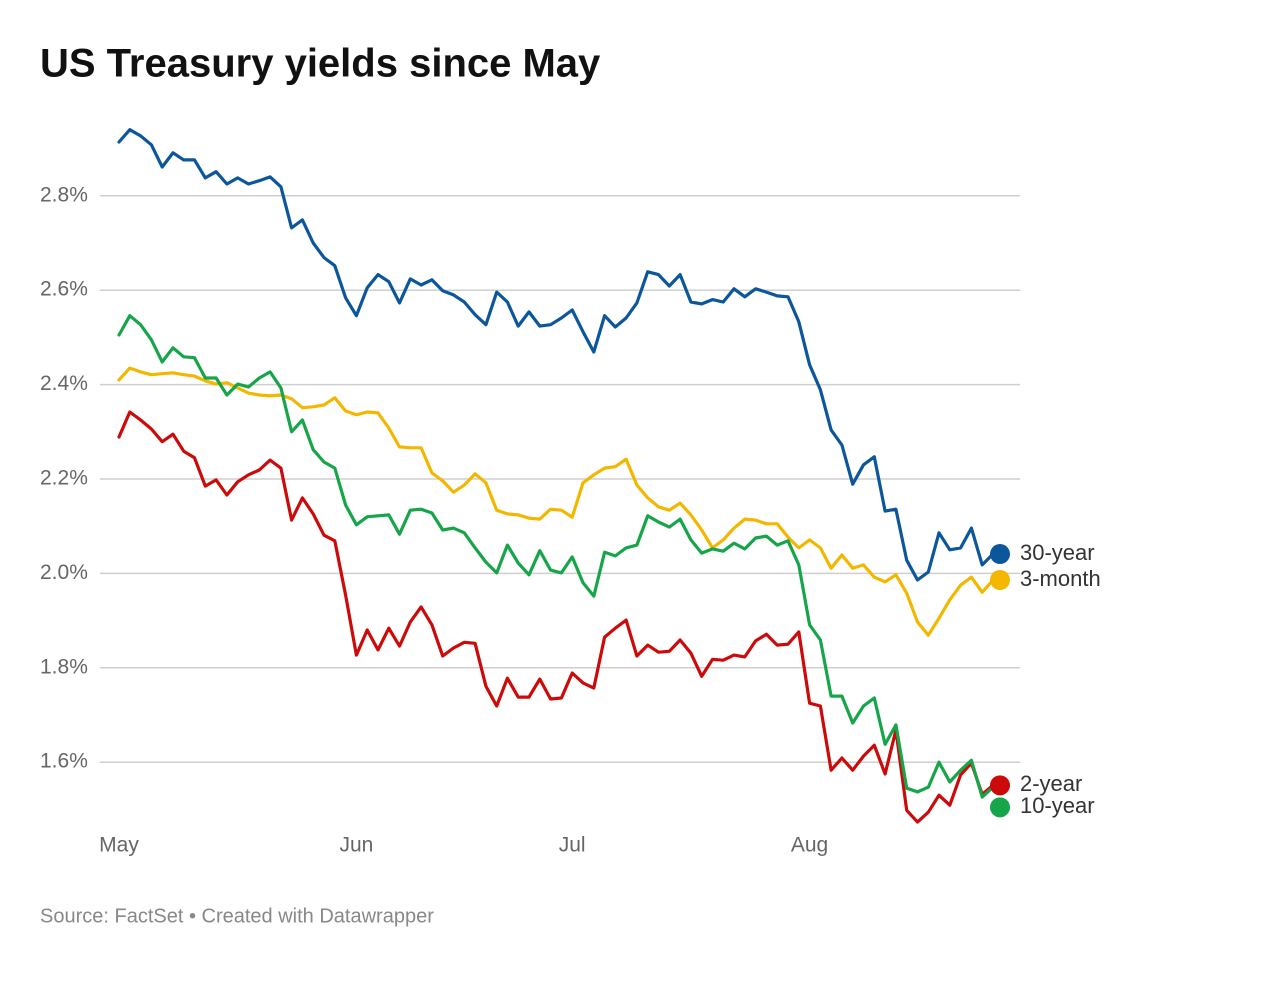  Describe the element at coordinates (1057, 552) in the screenshot. I see `legend-label: 30-year` at that location.